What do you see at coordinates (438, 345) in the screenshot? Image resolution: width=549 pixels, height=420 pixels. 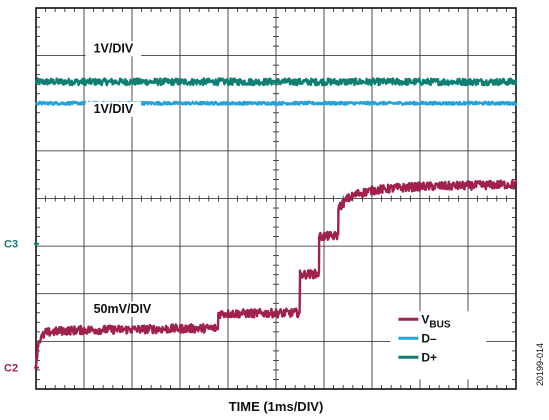 I see `legend-box` at bounding box center [438, 345].